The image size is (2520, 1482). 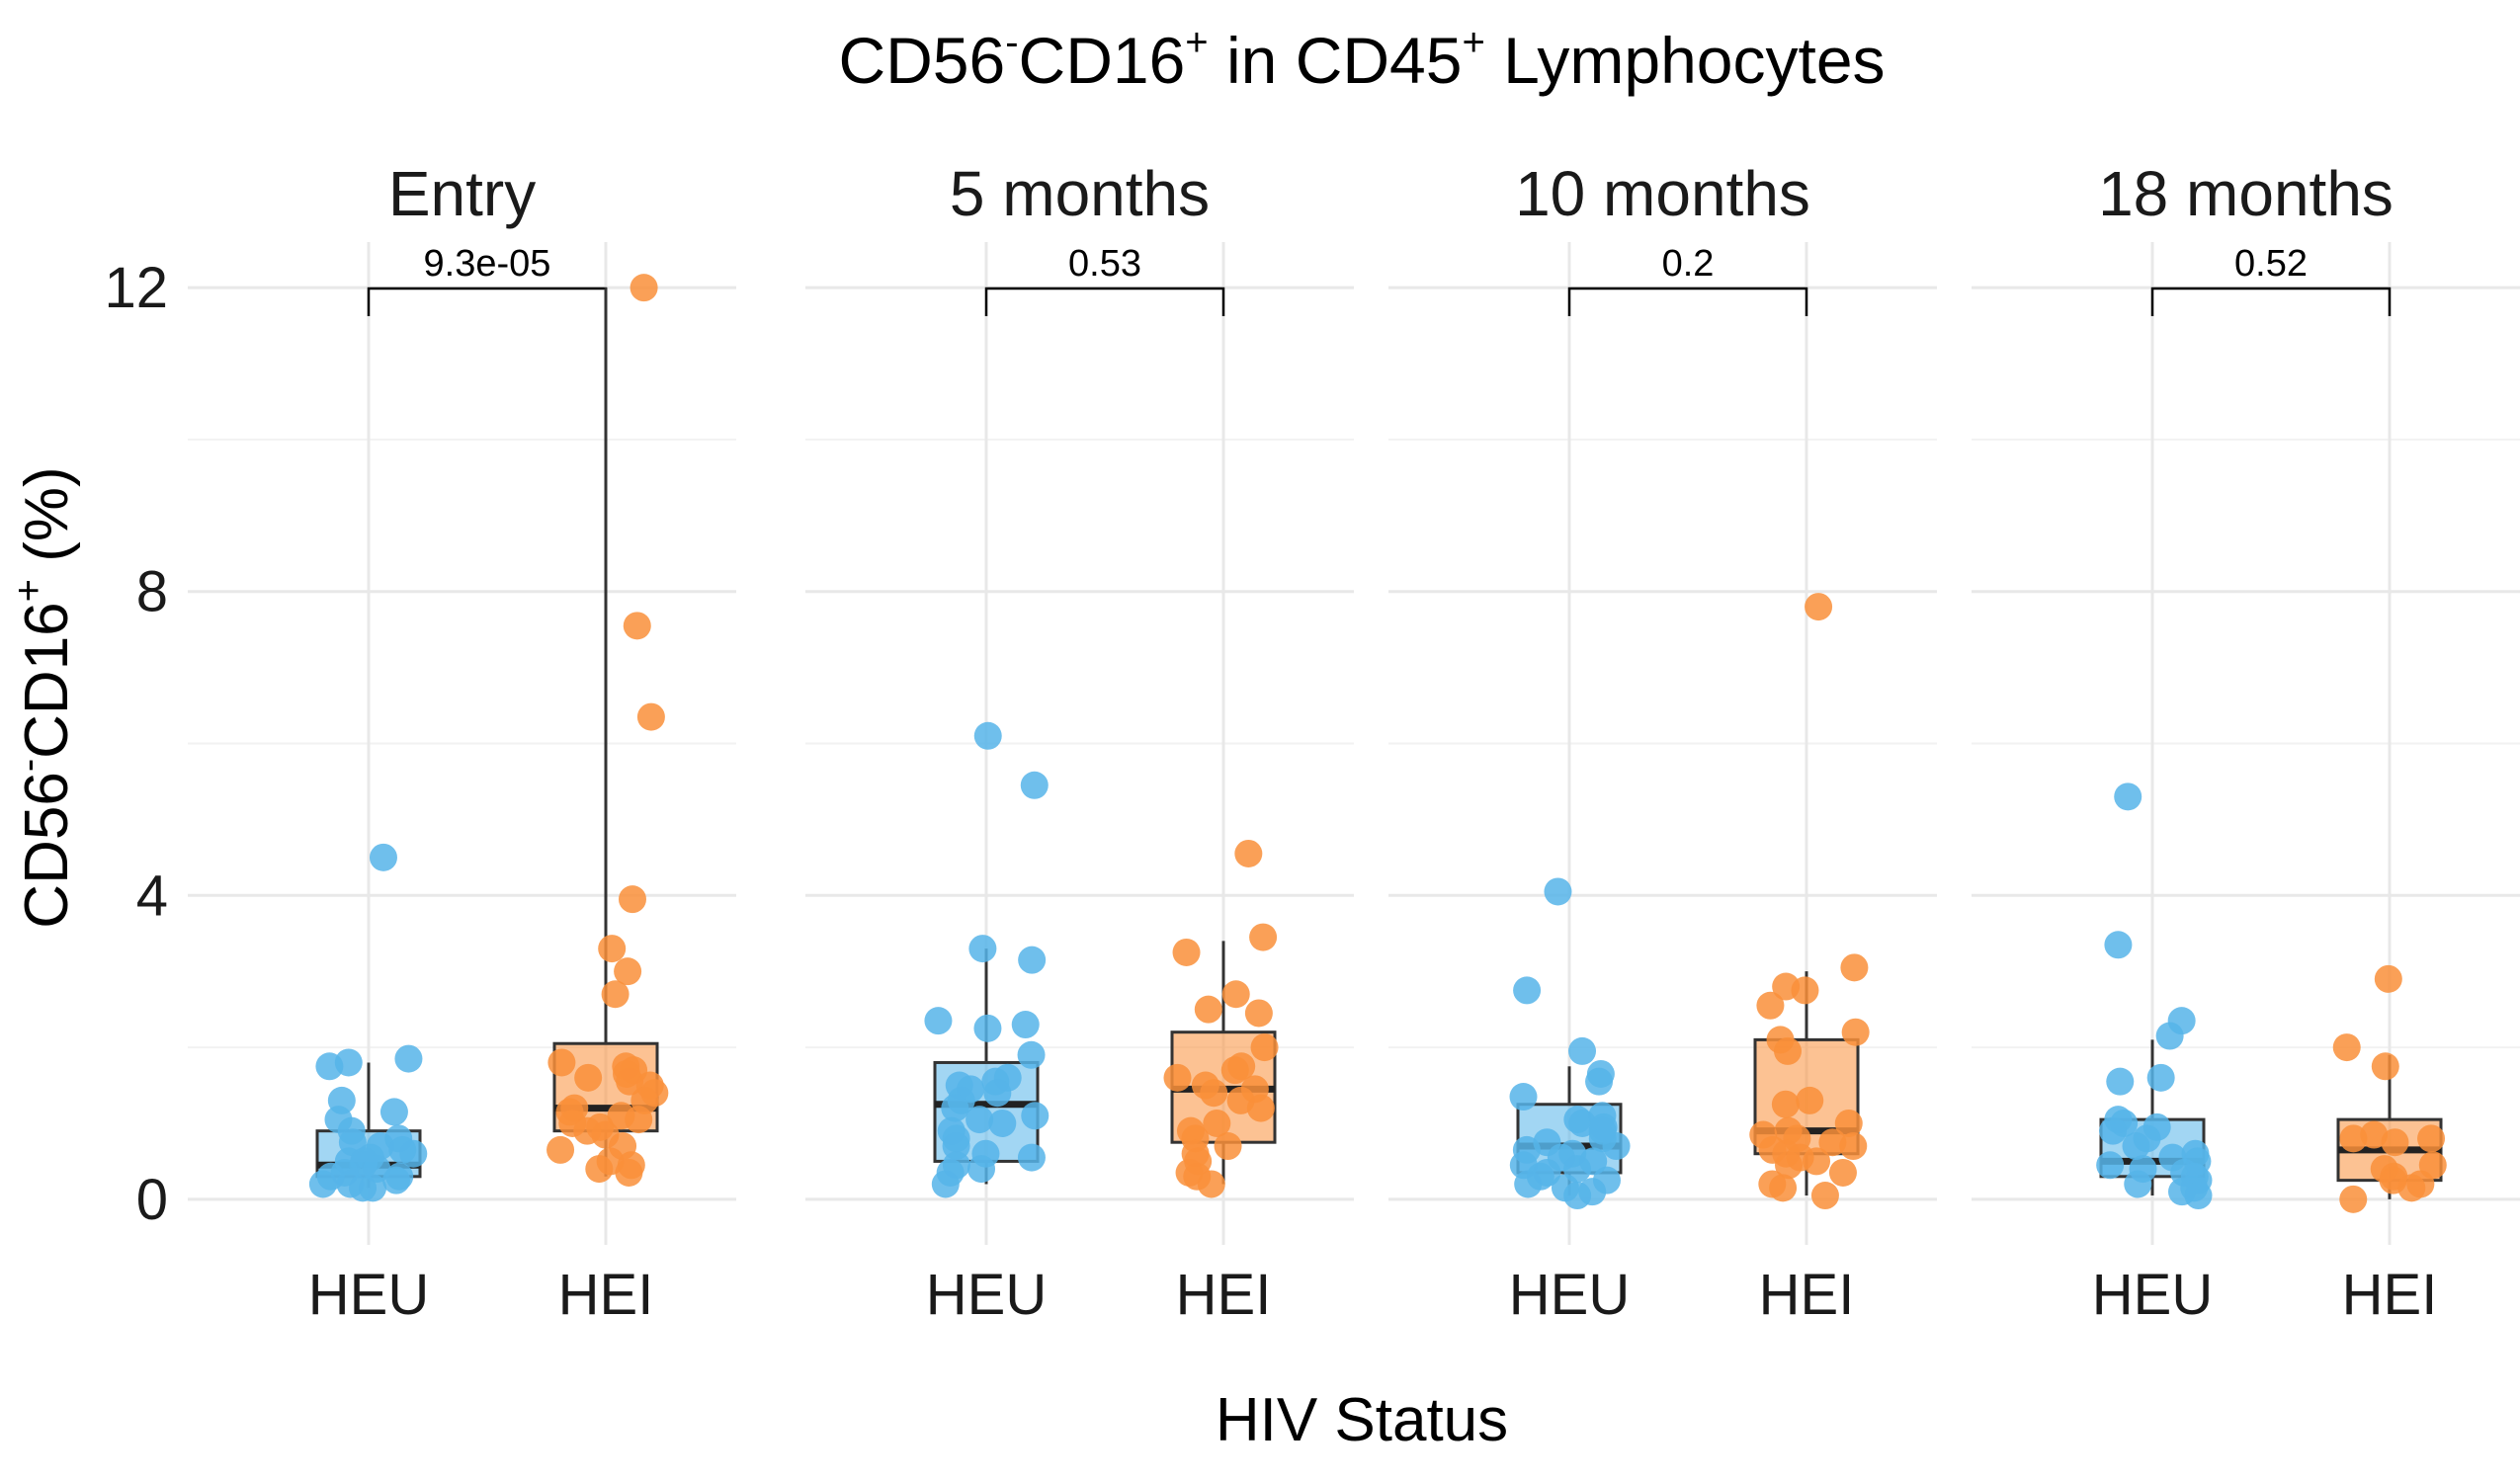 What do you see at coordinates (1685, 60) in the screenshot?
I see `chart-title-base-4: Lymphocytes` at bounding box center [1685, 60].